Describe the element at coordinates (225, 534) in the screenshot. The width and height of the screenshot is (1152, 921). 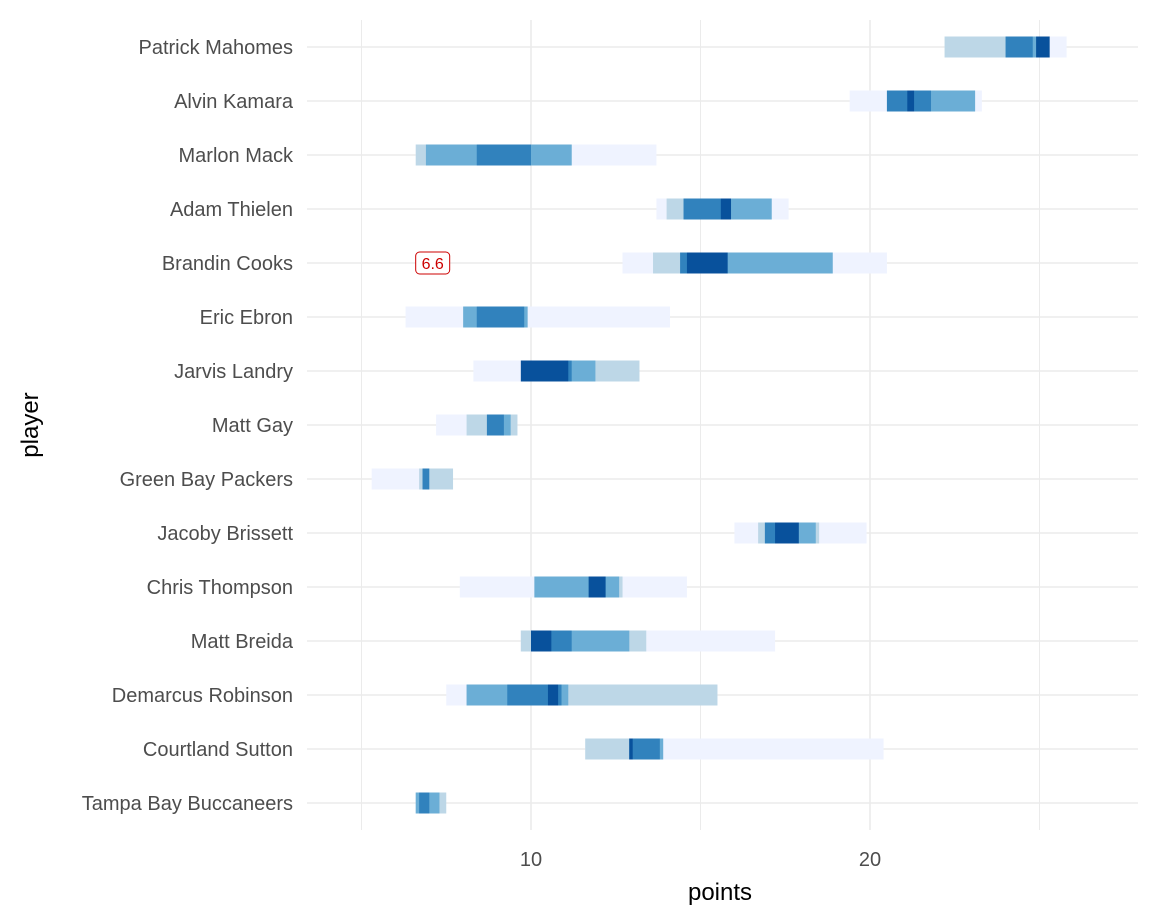
I see `y-tick-label: Jacoby Brissett` at that location.